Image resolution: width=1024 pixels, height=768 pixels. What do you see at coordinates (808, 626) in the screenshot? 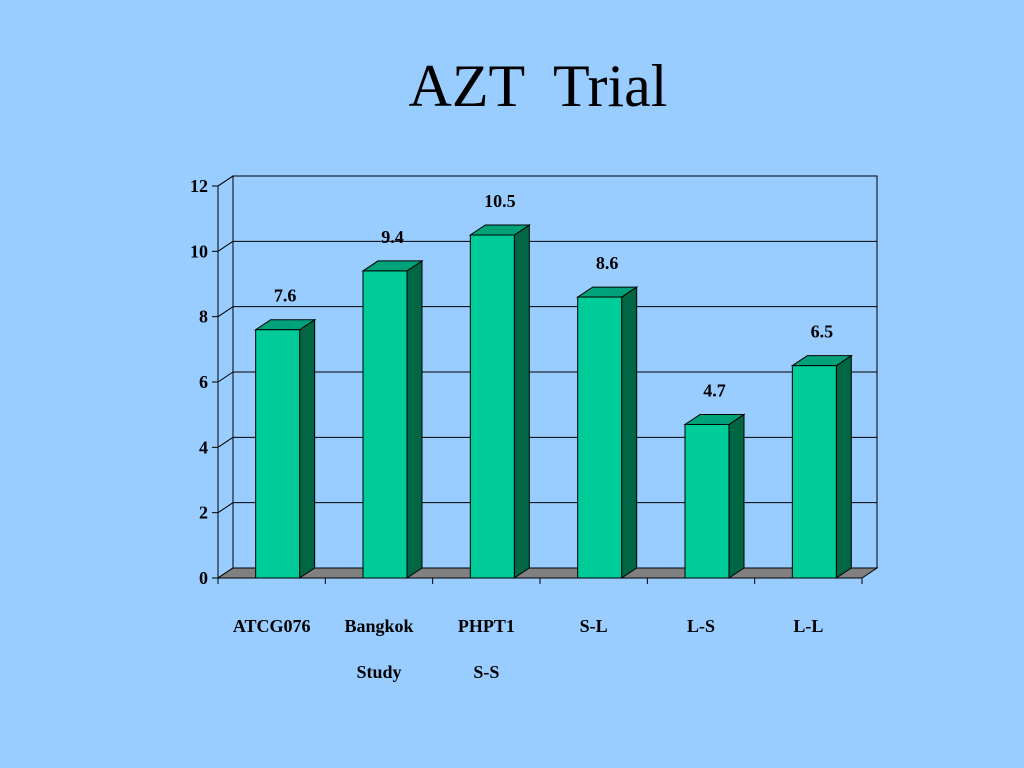
I see `x-category-label: L-L` at bounding box center [808, 626].